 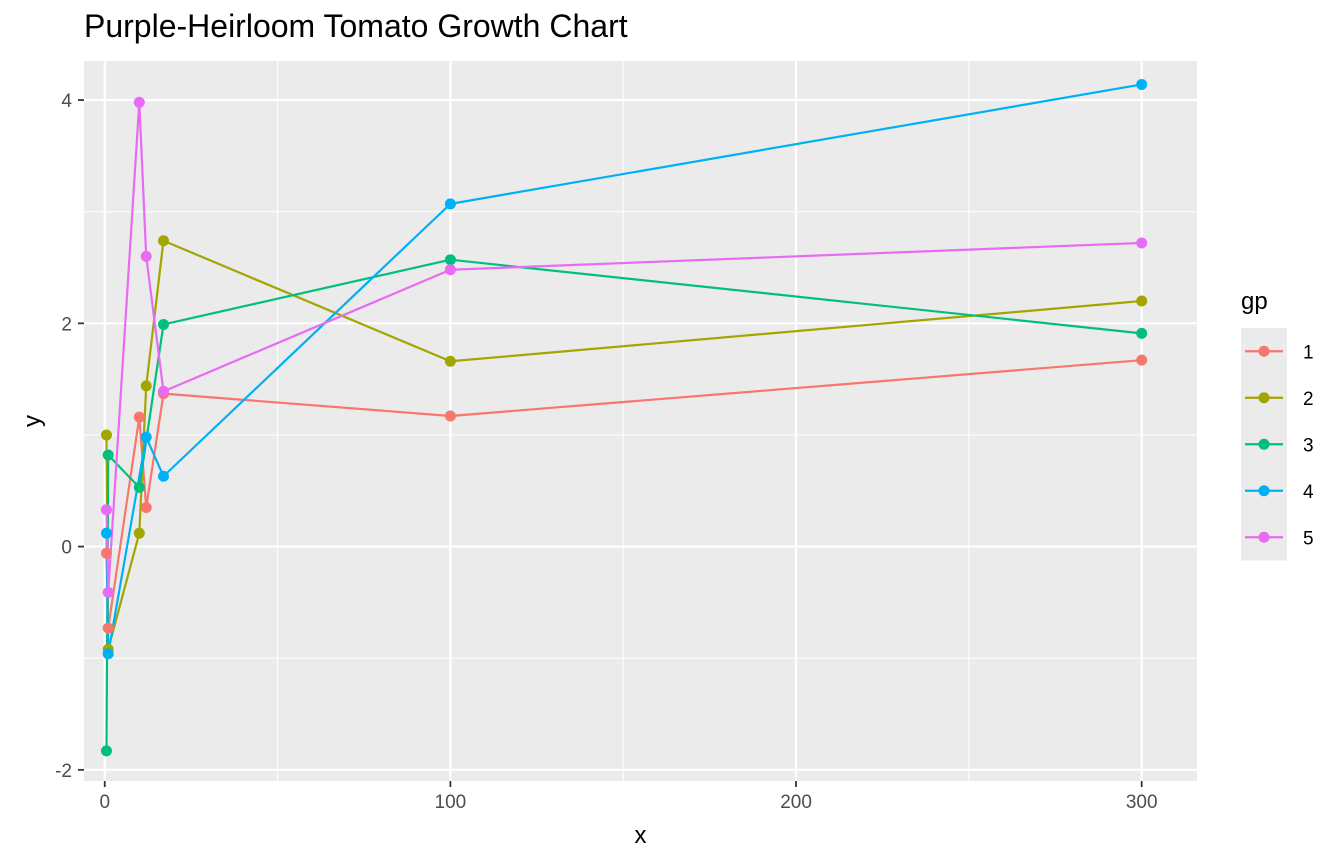 I want to click on y-tick-label: -2, so click(x=63, y=771).